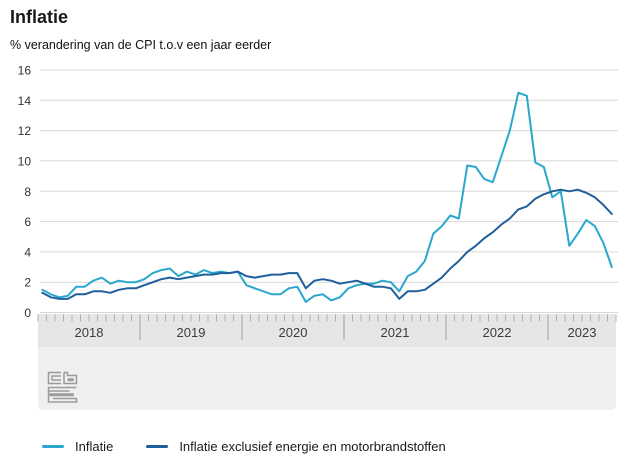  What do you see at coordinates (25, 101) in the screenshot?
I see `y-axis-label: 14` at bounding box center [25, 101].